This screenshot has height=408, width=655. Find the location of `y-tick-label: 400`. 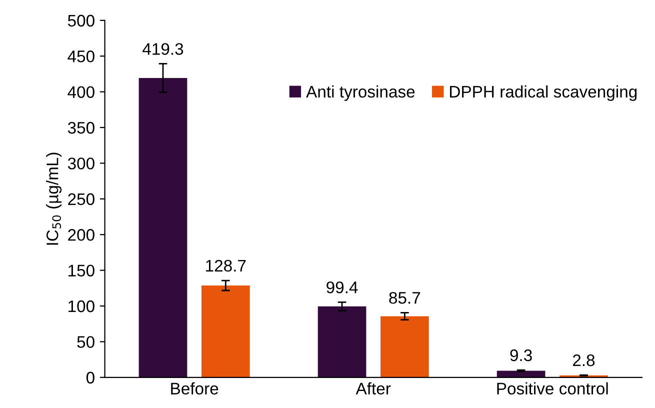

y-tick-label: 400 is located at coordinates (81, 92).